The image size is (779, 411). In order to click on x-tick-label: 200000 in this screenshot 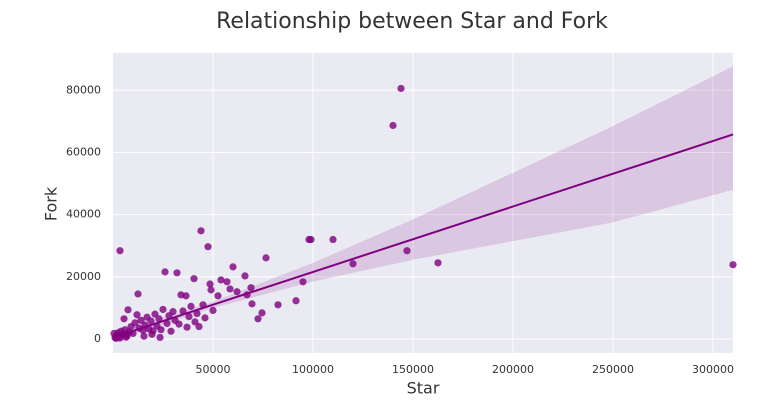, I will do `click(513, 369)`.